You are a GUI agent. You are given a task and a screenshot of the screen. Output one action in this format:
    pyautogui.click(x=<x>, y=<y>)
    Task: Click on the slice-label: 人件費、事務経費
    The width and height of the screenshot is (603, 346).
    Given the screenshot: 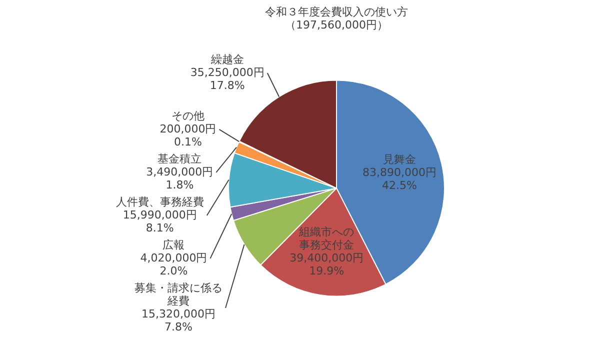 What is the action you would take?
    pyautogui.click(x=160, y=201)
    